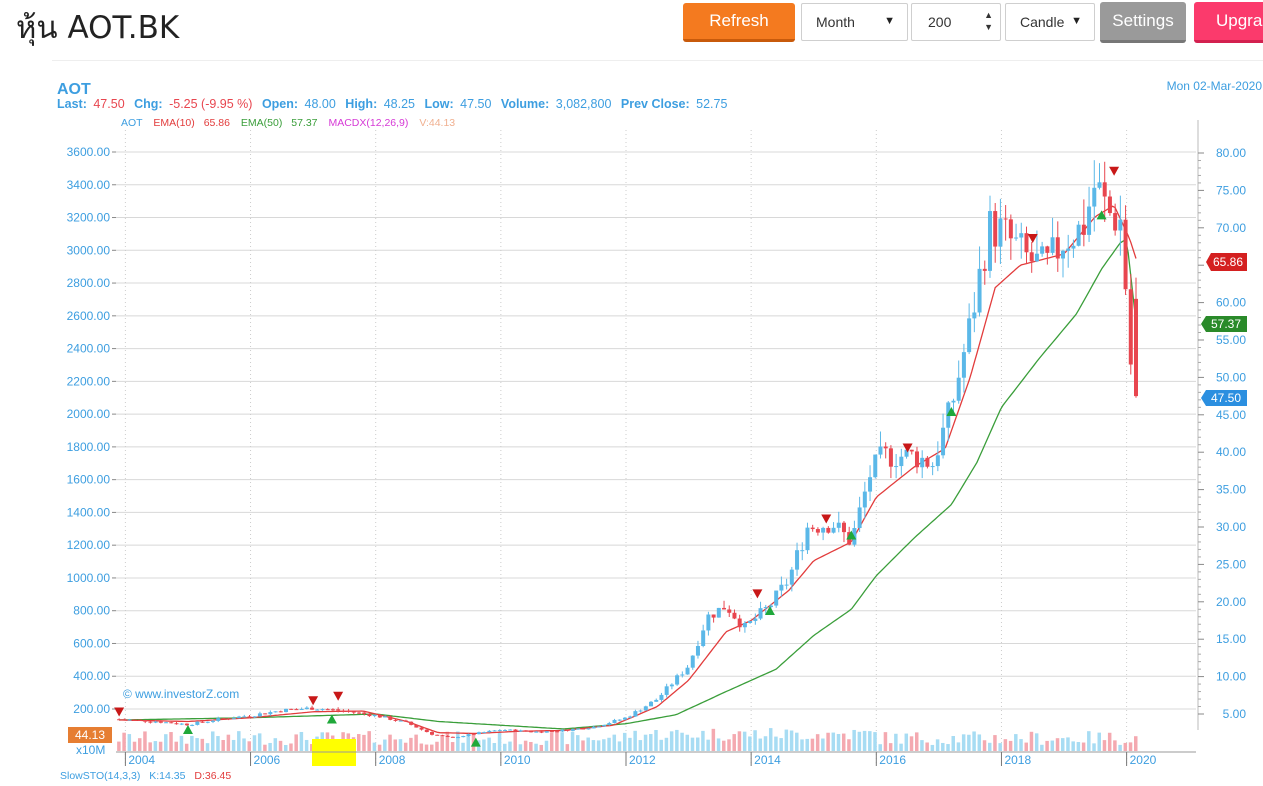 The height and width of the screenshot is (786, 1263). I want to click on interval-select-value: Month, so click(835, 22).